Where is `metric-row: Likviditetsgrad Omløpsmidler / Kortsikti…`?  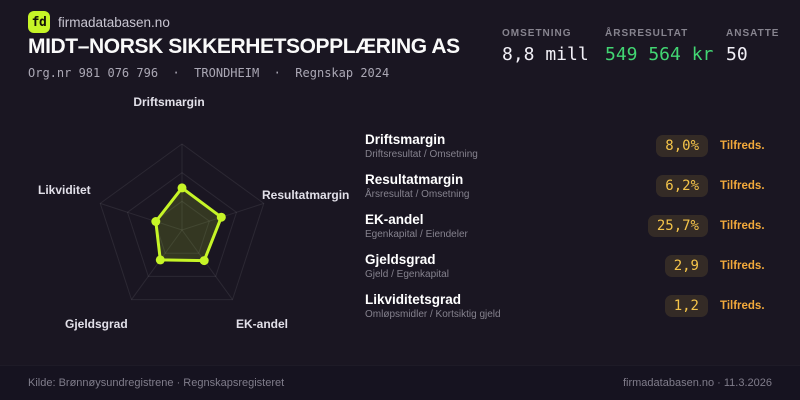 metric-row: Likviditetsgrad Omløpsmidler / Kortsikti… is located at coordinates (570, 306).